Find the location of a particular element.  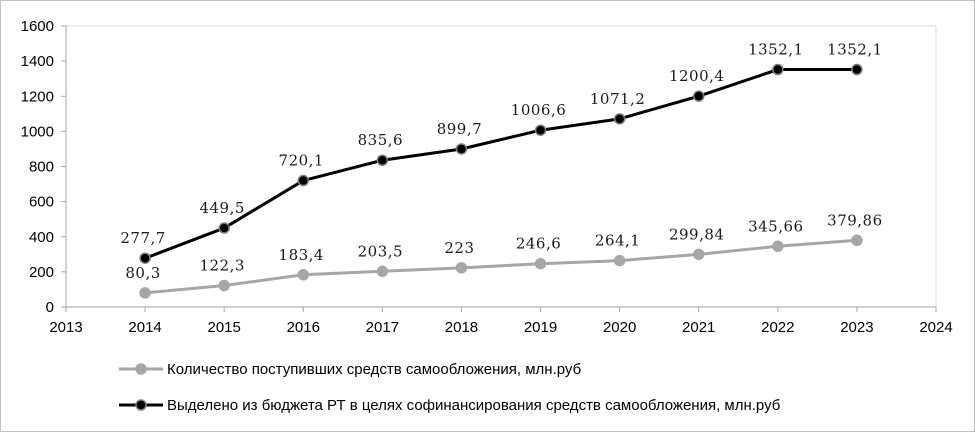

series-line is located at coordinates (501, 266).